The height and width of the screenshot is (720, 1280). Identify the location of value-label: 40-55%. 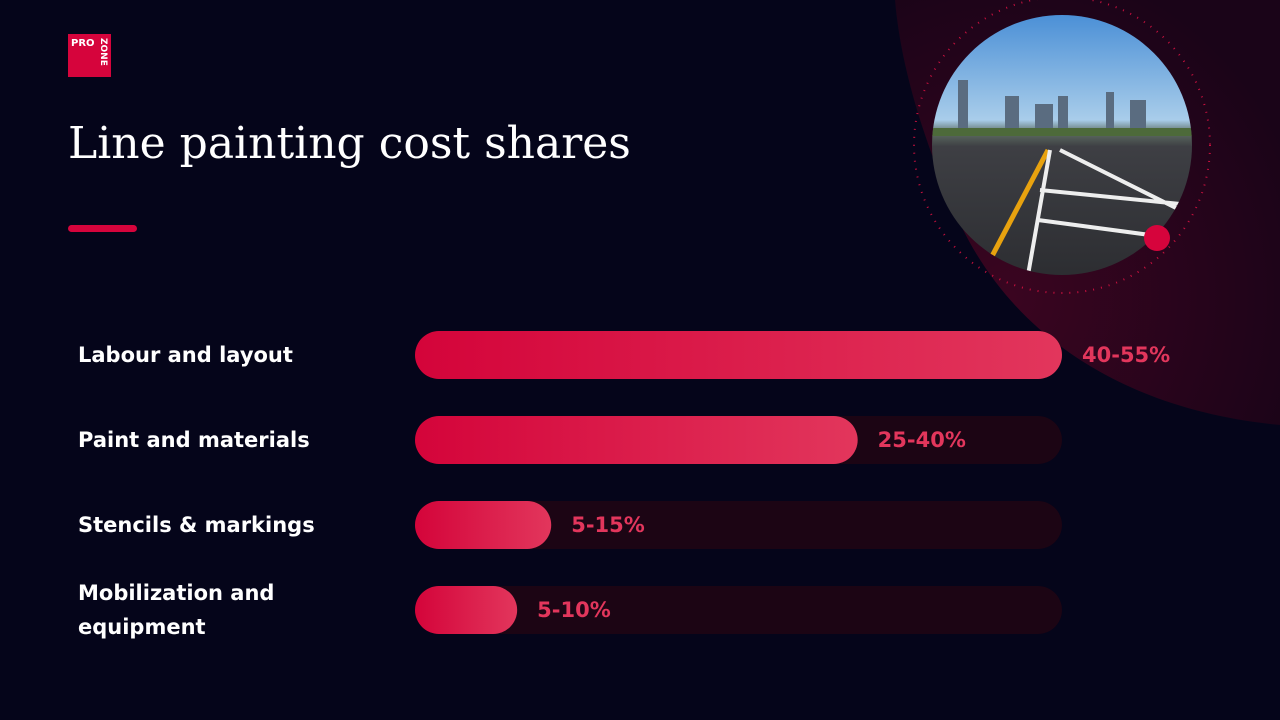
(1126, 355).